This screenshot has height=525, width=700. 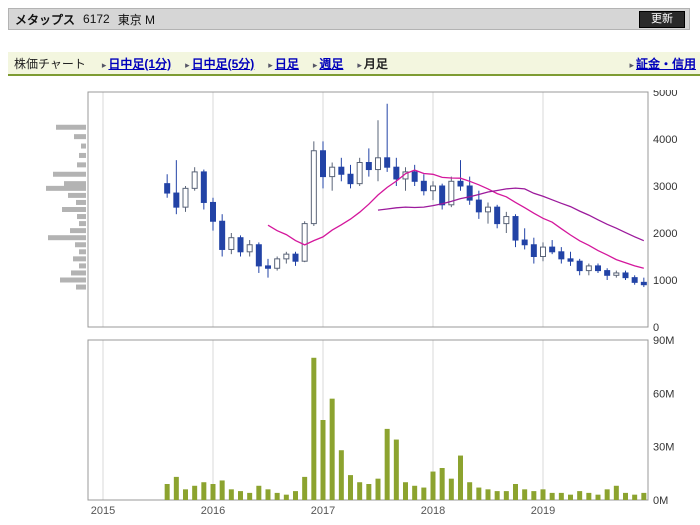 I want to click on stock-code: 6172, so click(x=96, y=19).